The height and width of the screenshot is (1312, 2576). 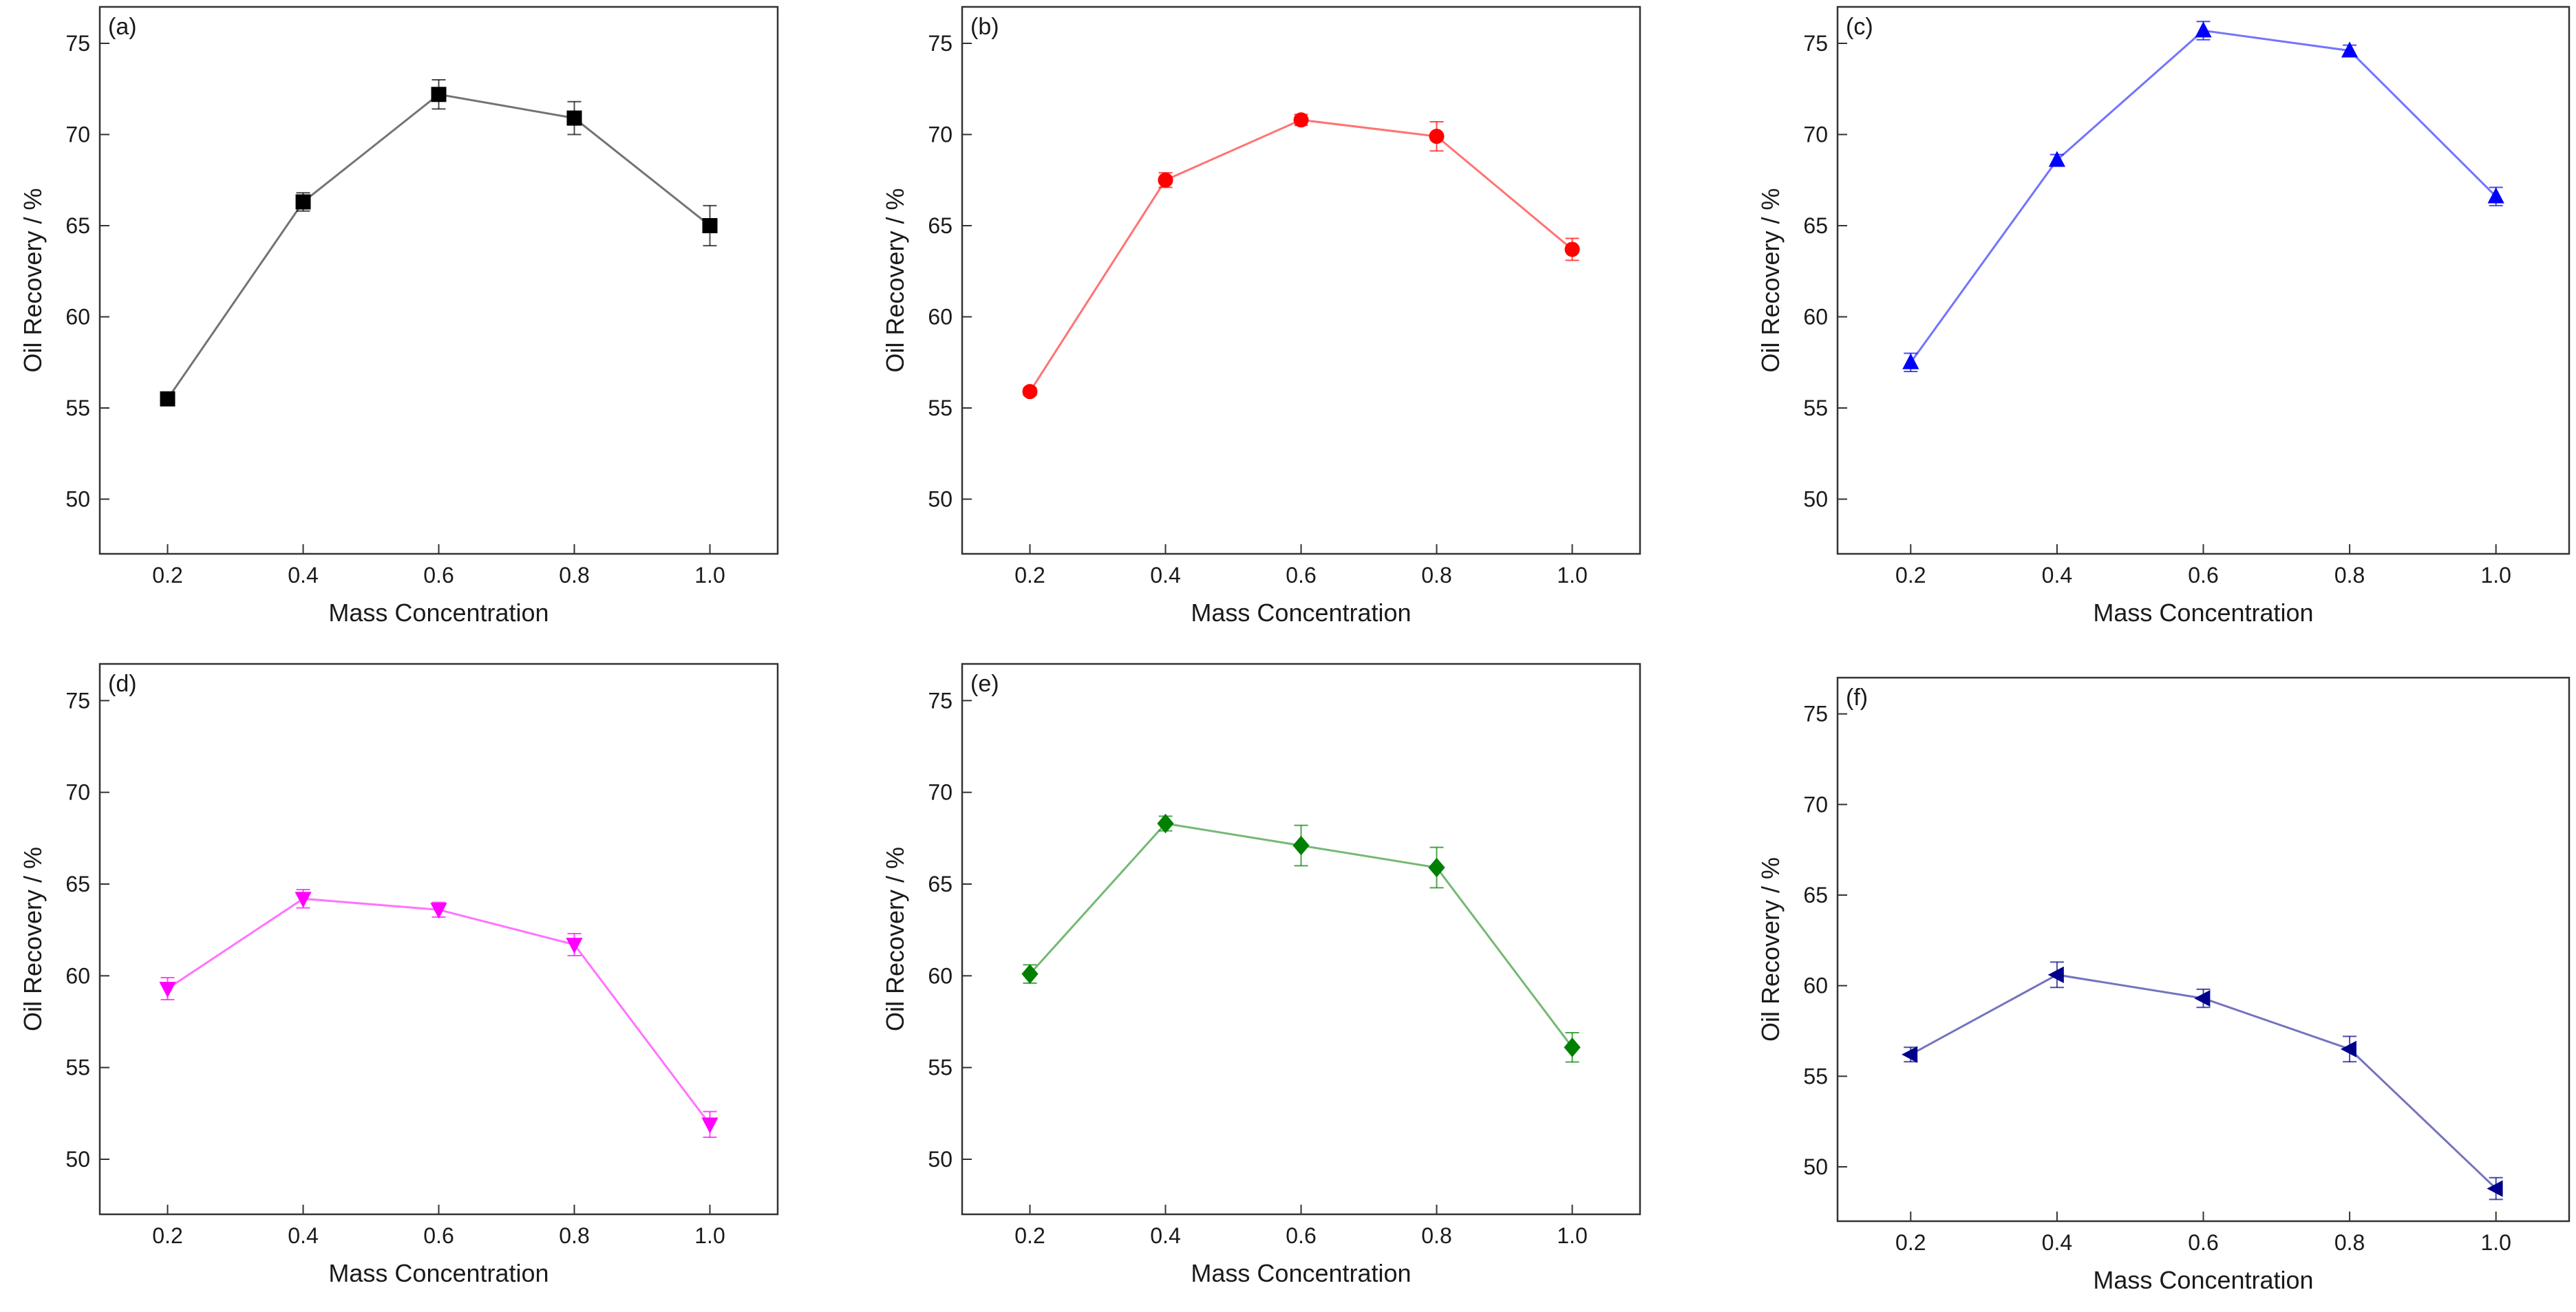 I want to click on panel-label: (e), so click(x=984, y=684).